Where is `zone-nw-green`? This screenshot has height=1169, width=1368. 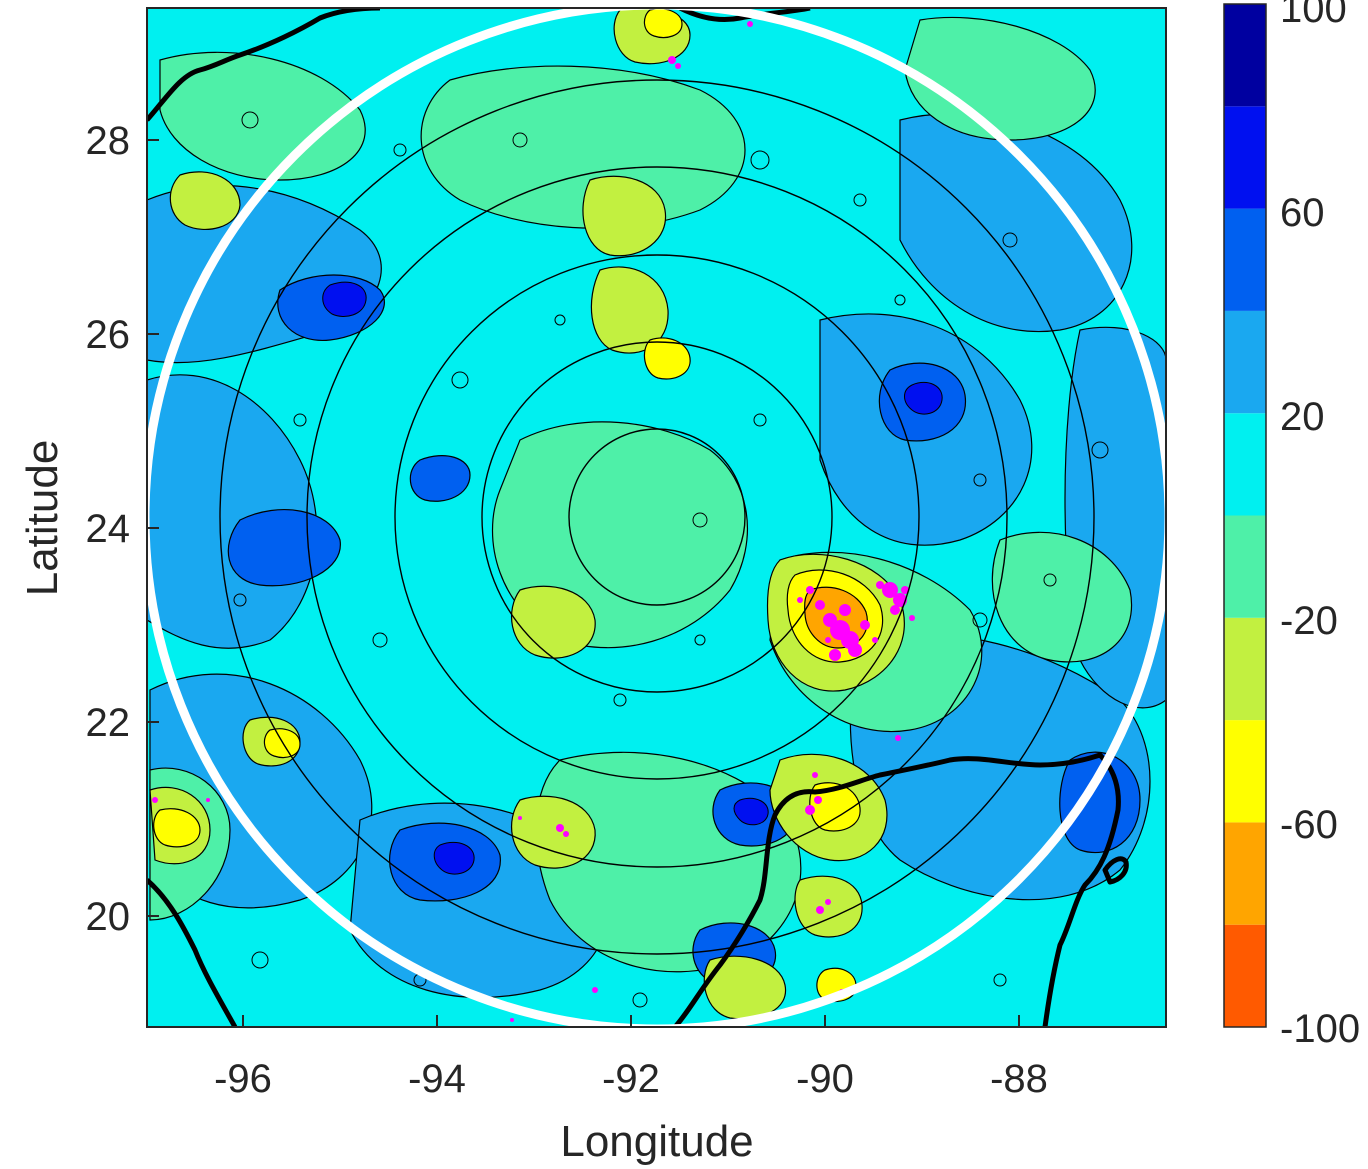
zone-nw-green is located at coordinates (262, 116).